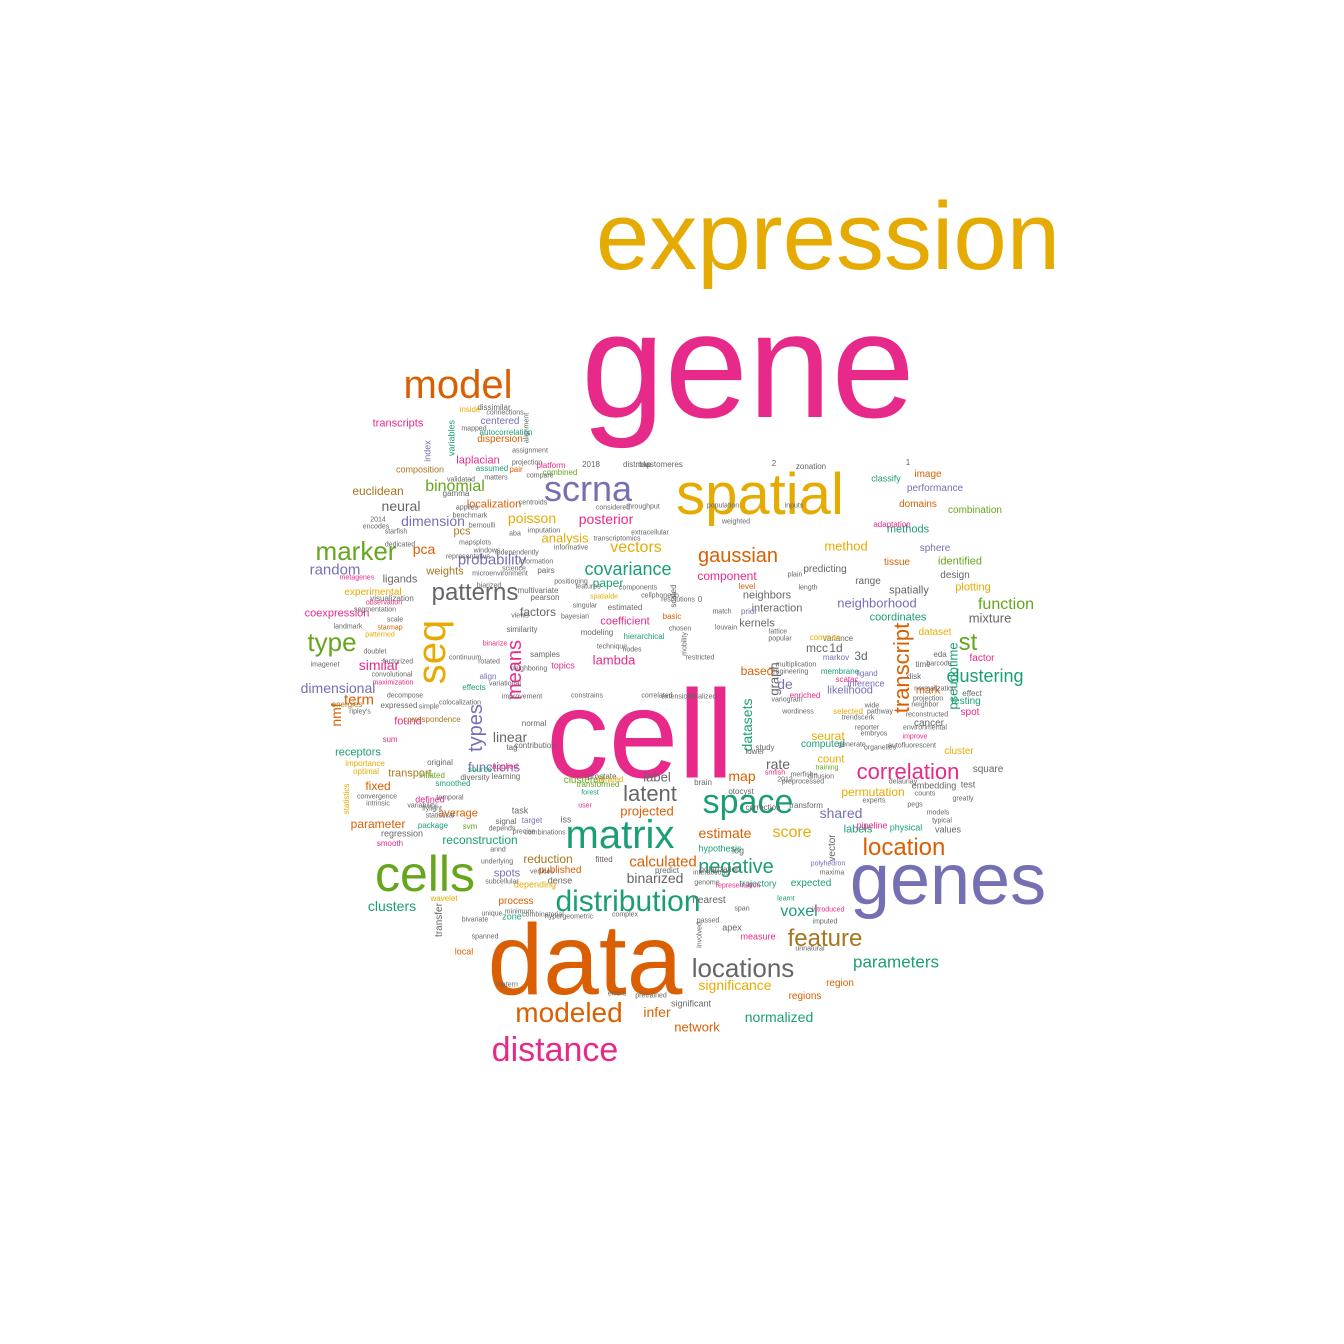  Describe the element at coordinates (747, 586) in the screenshot. I see `word-level: level` at that location.